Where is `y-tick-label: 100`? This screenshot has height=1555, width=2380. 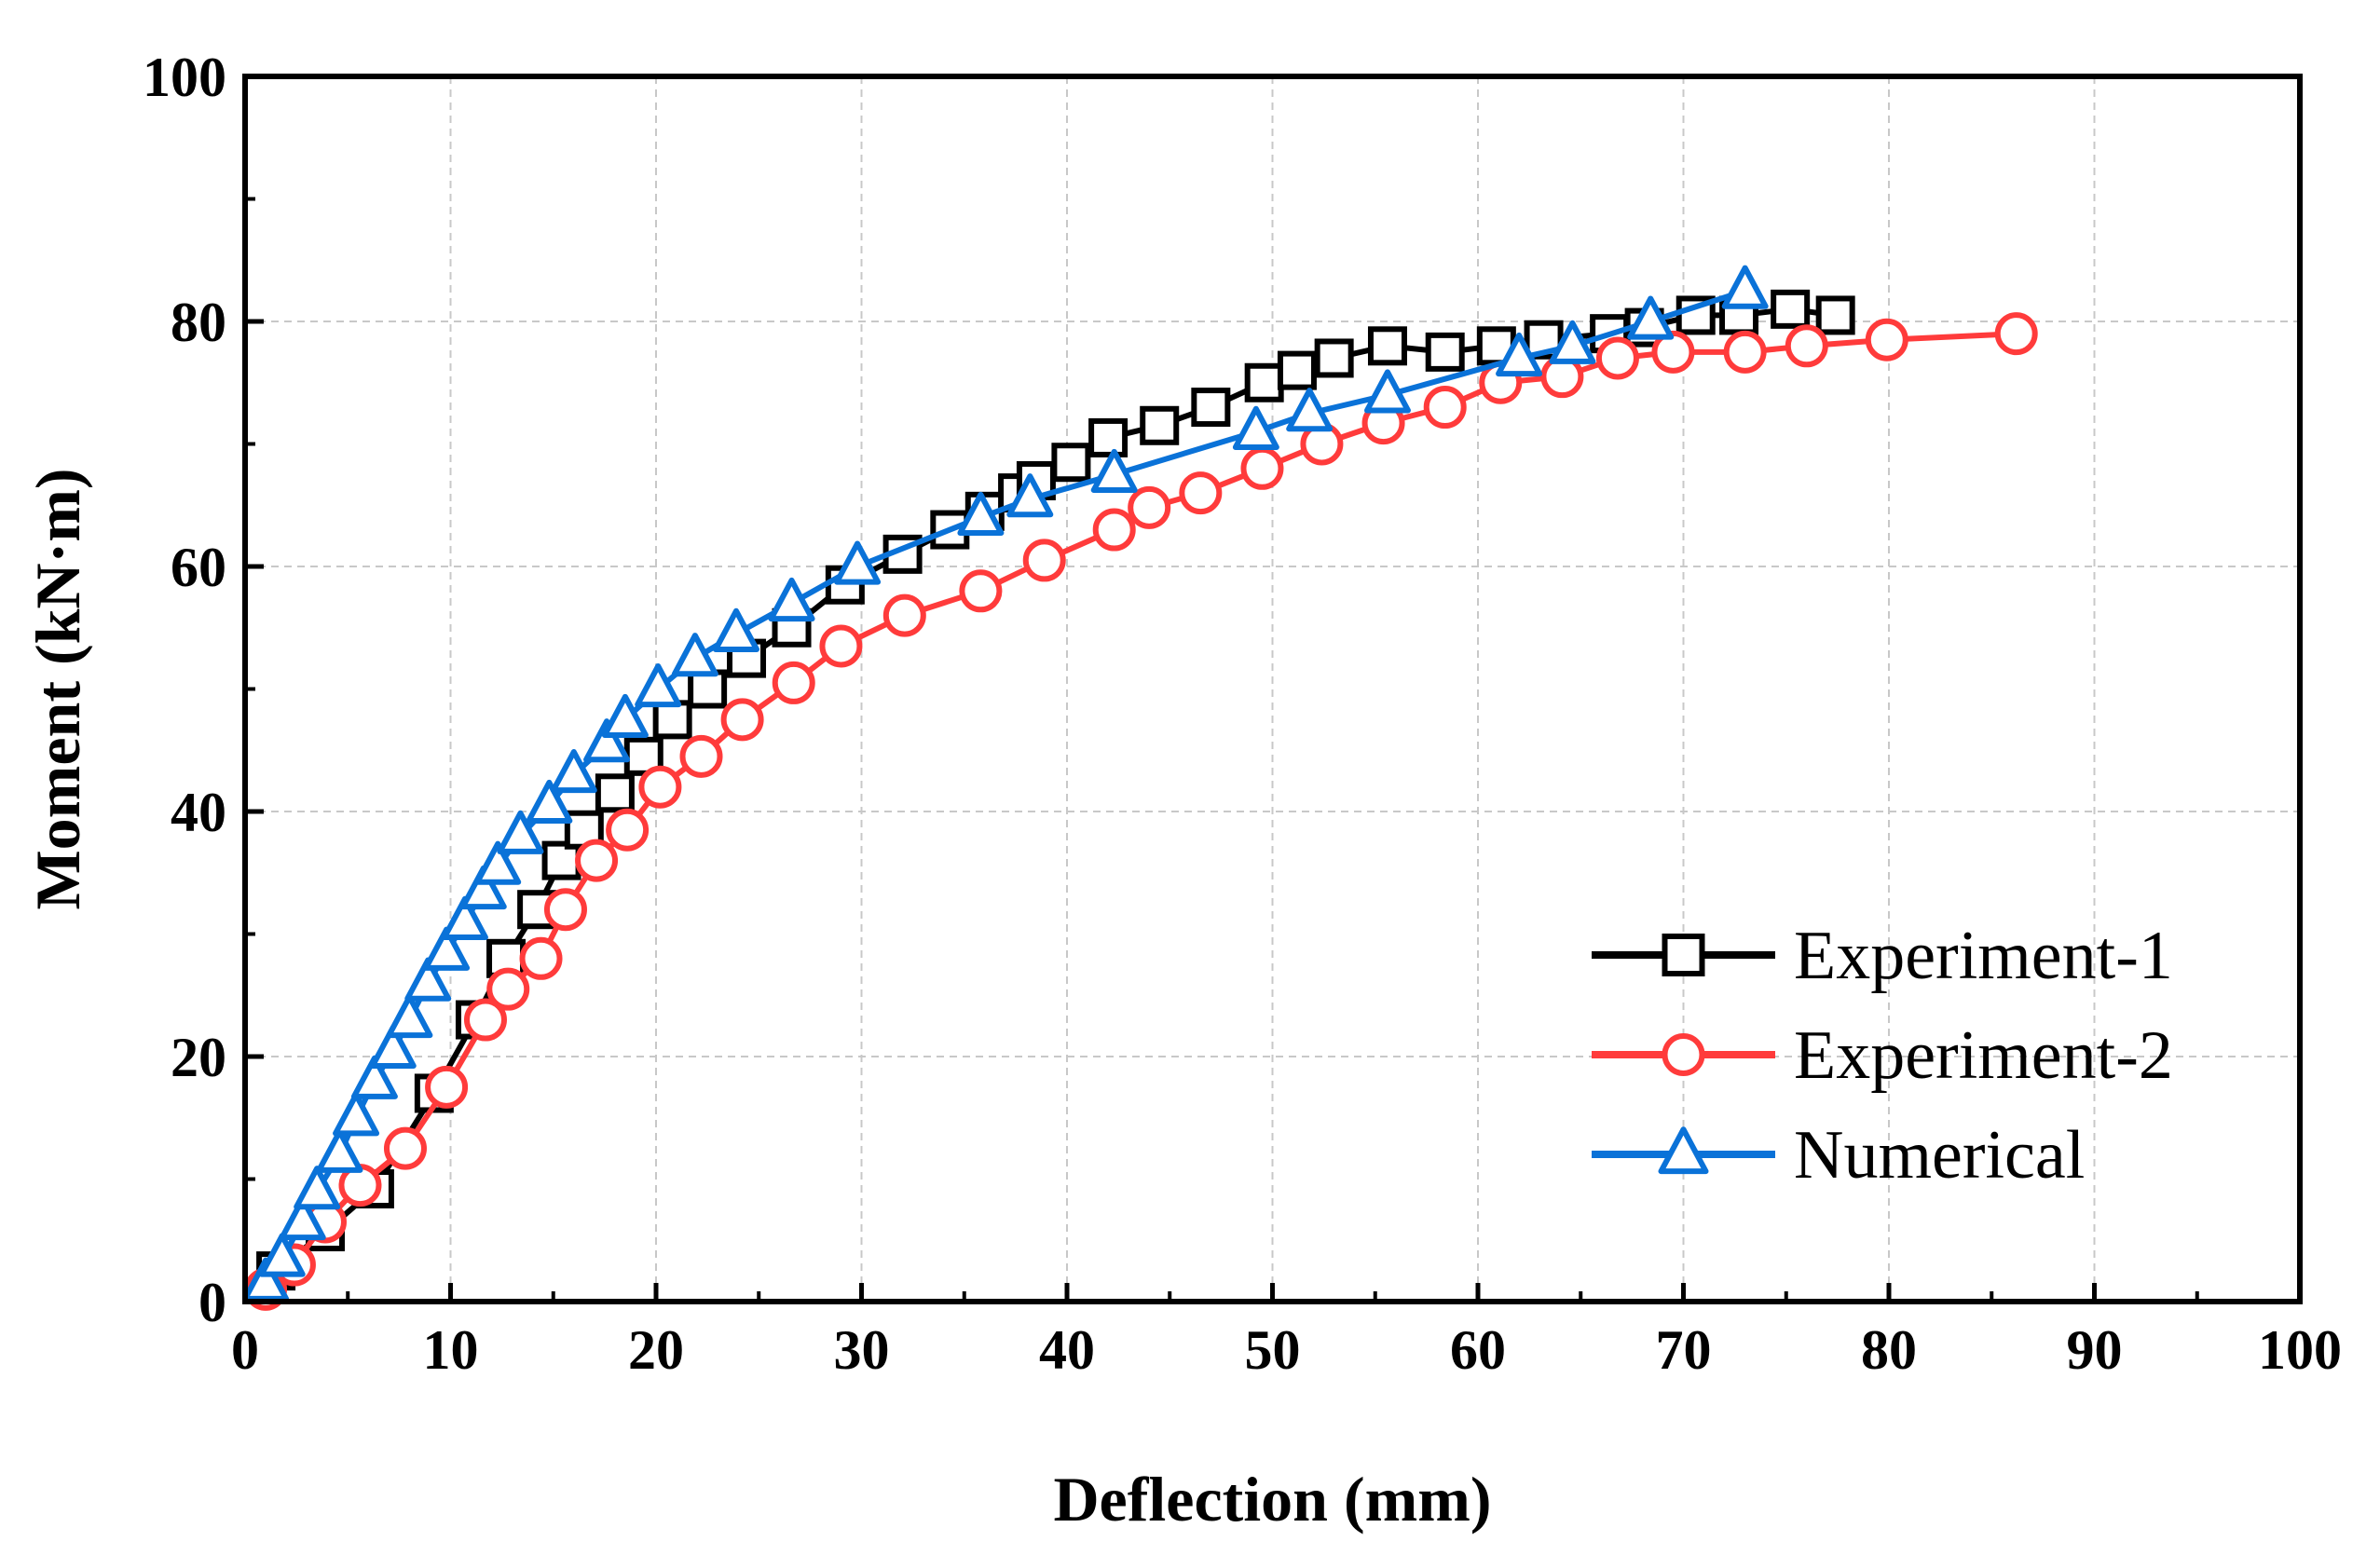 y-tick-label: 100 is located at coordinates (184, 77).